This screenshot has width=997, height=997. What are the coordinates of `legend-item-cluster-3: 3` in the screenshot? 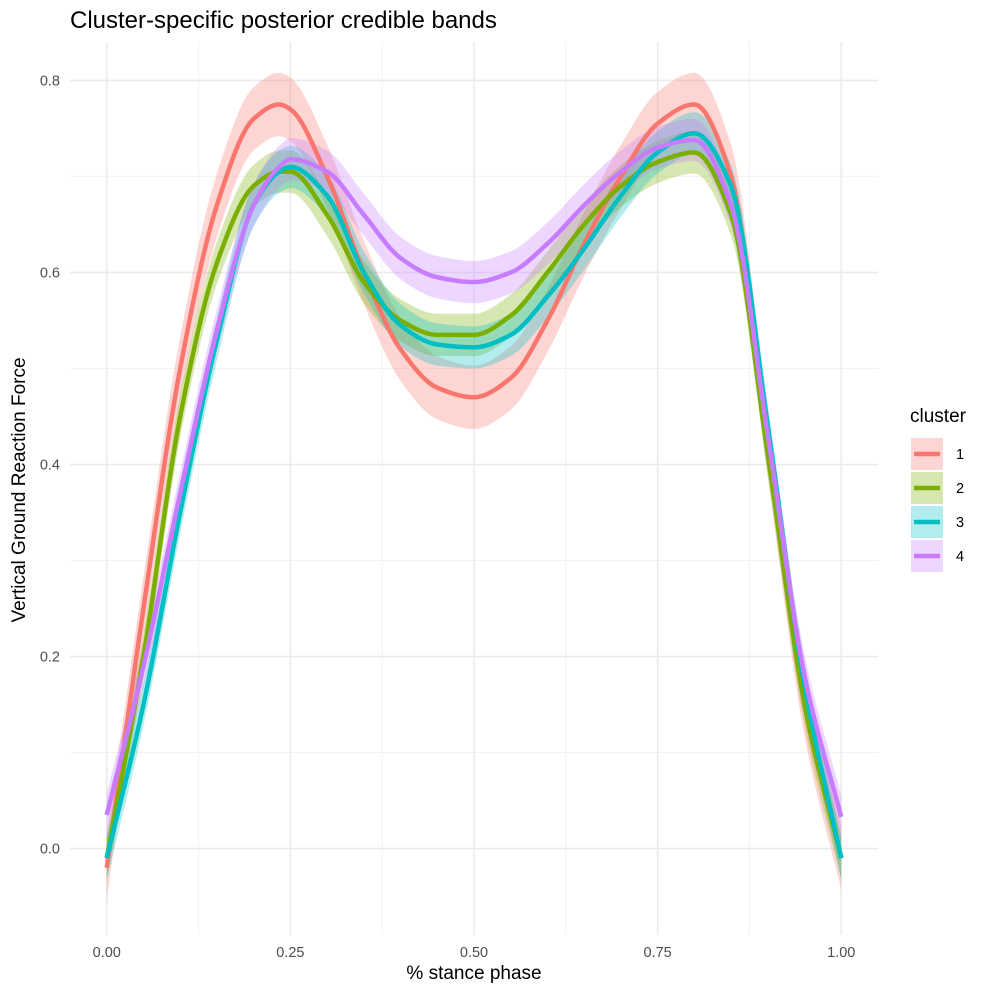 It's located at (937, 522).